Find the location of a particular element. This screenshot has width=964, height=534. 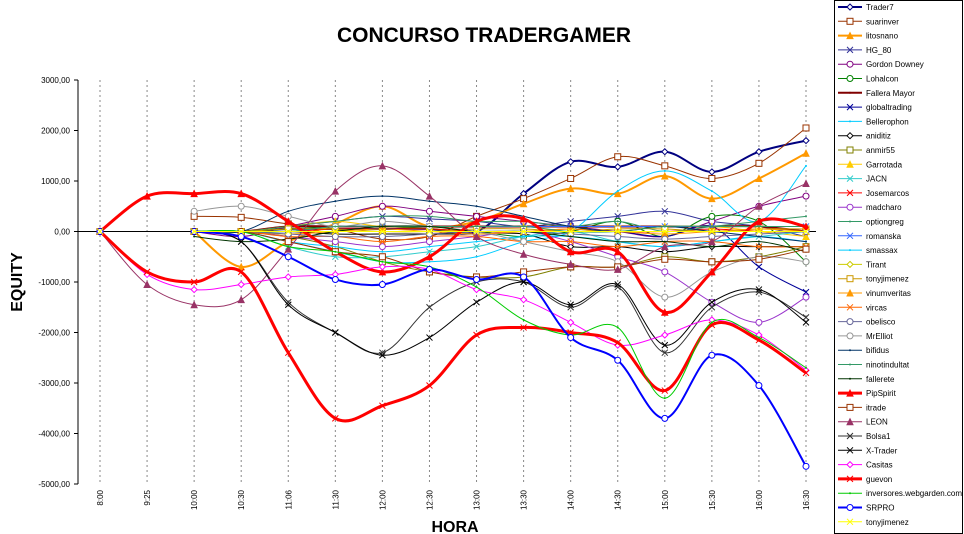

x-tick-label: 14:00 is located at coordinates (571, 499).